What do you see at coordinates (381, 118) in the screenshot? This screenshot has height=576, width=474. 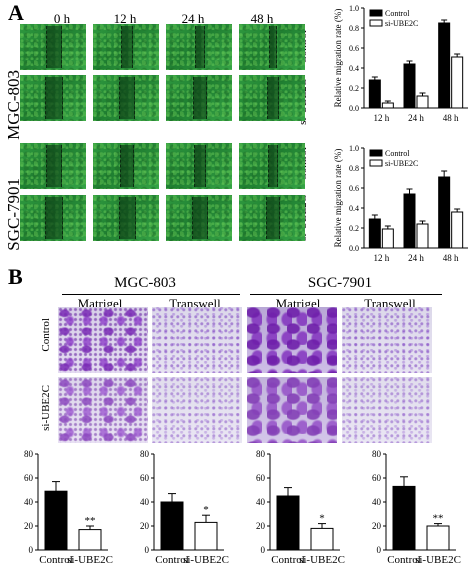 I see `x-tick-label: 12 h` at bounding box center [381, 118].